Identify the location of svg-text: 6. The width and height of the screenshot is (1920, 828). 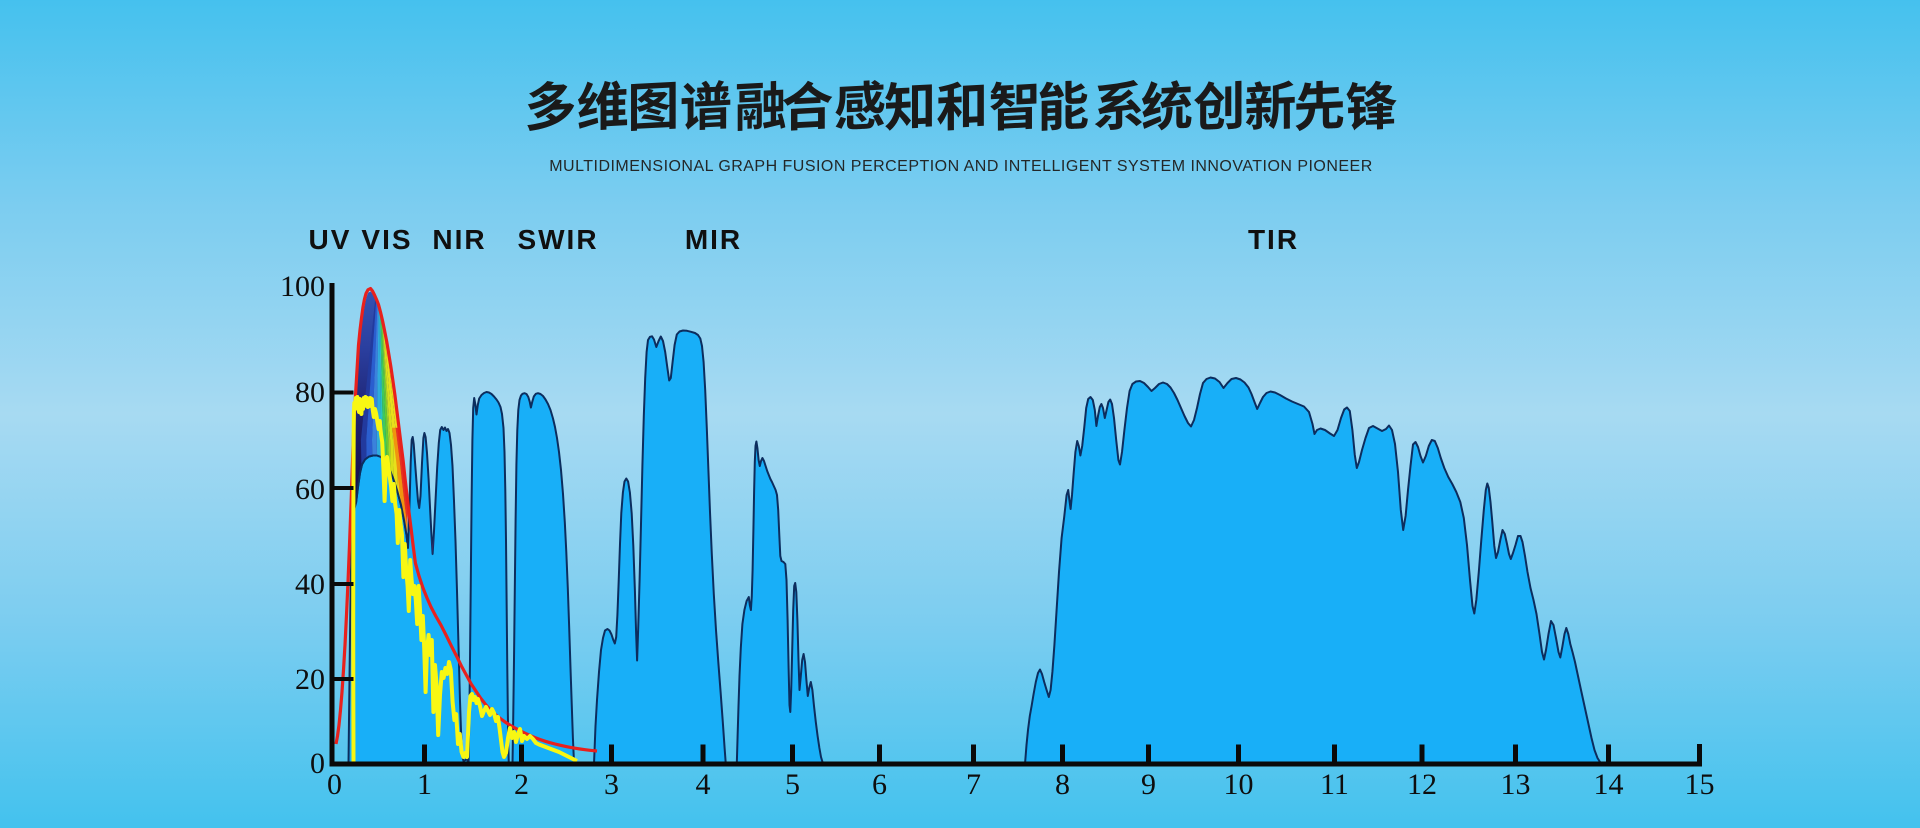
(879, 784).